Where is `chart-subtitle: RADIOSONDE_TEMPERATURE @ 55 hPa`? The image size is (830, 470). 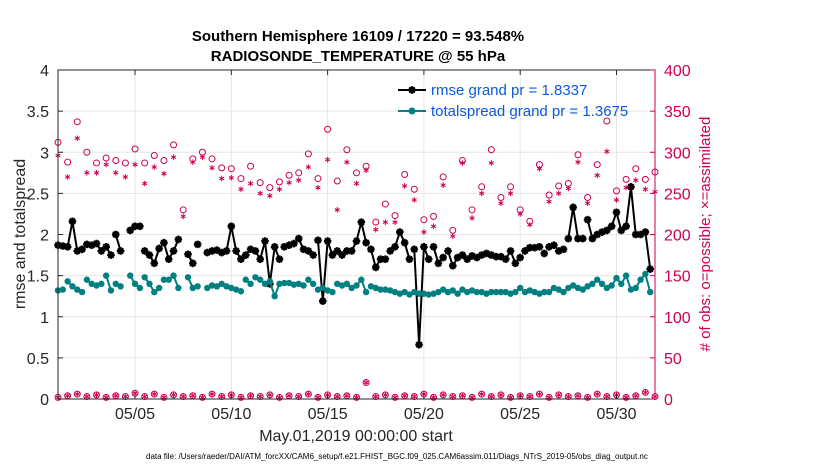
chart-subtitle: RADIOSONDE_TEMPERATURE @ 55 hPa is located at coordinates (358, 56).